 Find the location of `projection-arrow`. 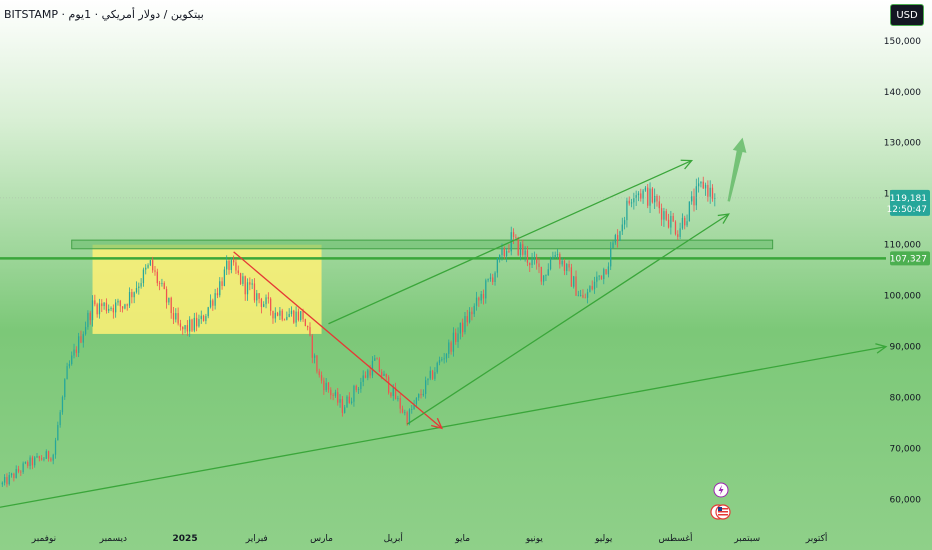

projection-arrow is located at coordinates (737, 169).